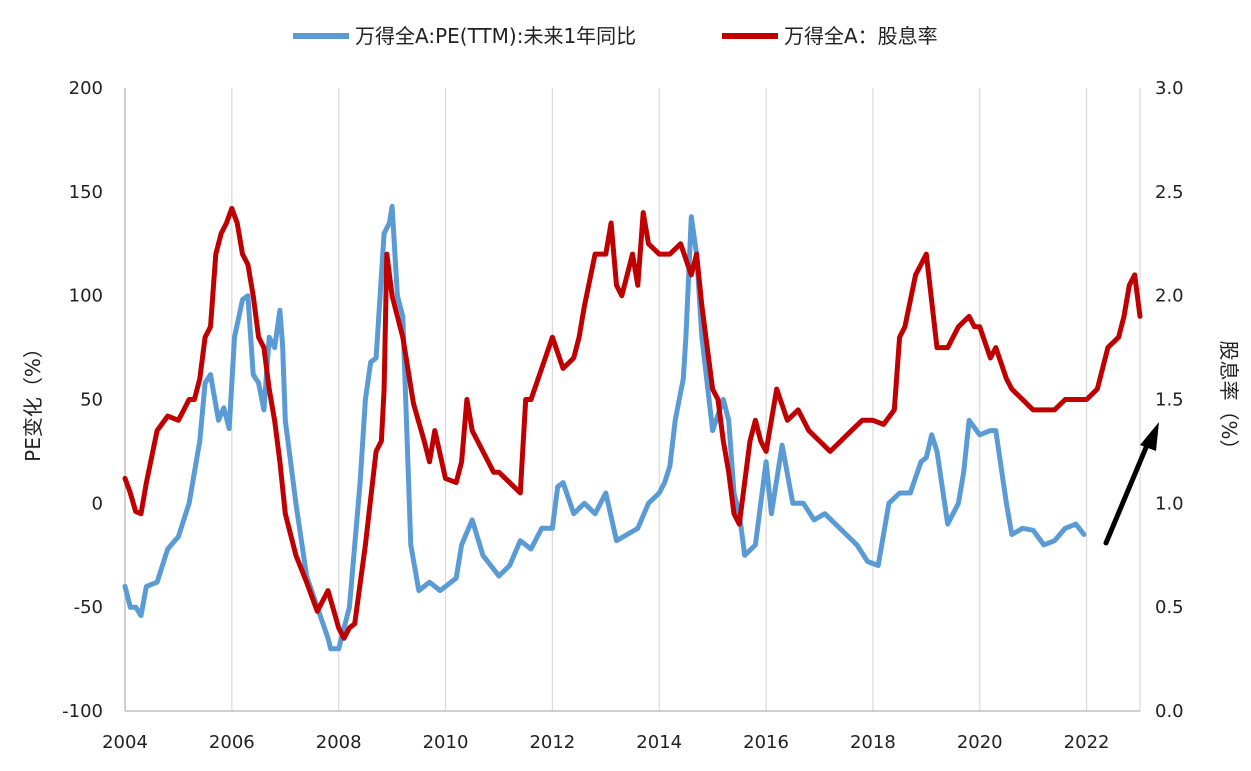 Image resolution: width=1251 pixels, height=771 pixels. I want to click on up-arrow-icon, so click(1131, 484).